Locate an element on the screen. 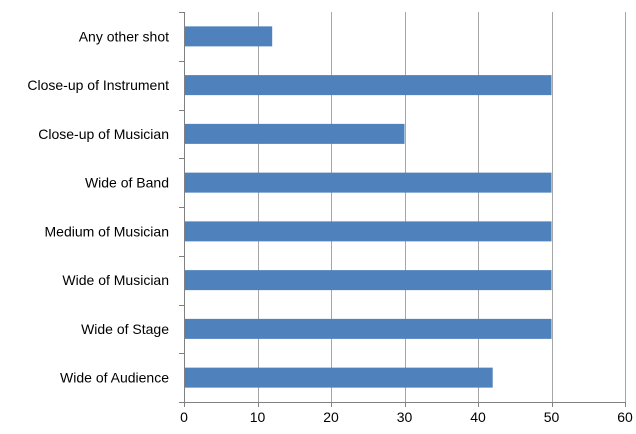 This screenshot has width=636, height=434. x-tick-label: 30 is located at coordinates (405, 417).